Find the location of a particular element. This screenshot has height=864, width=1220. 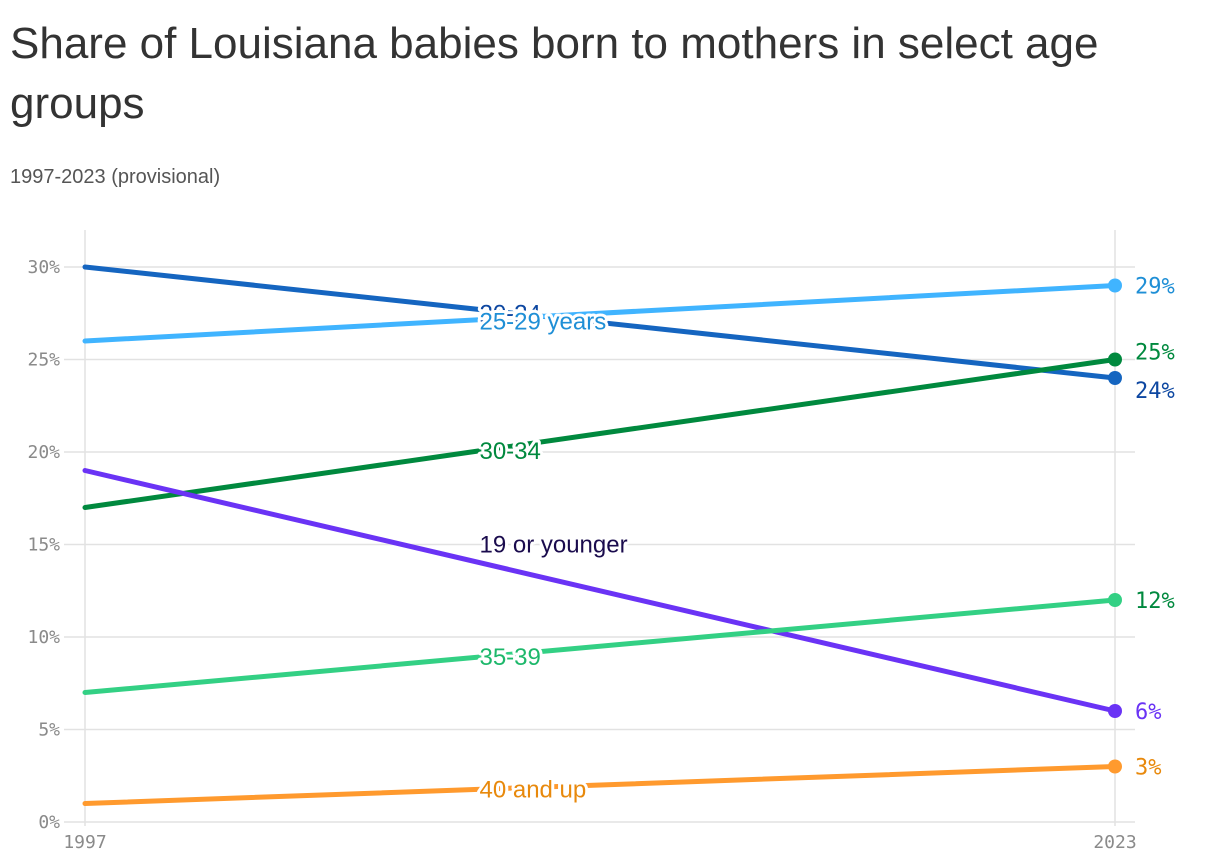

end-label-25-29-years: 29% is located at coordinates (1155, 287).